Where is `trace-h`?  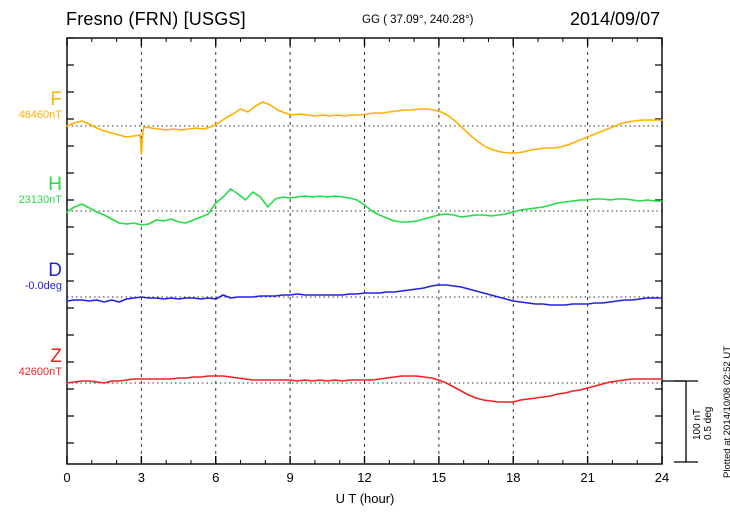 trace-h is located at coordinates (364, 207).